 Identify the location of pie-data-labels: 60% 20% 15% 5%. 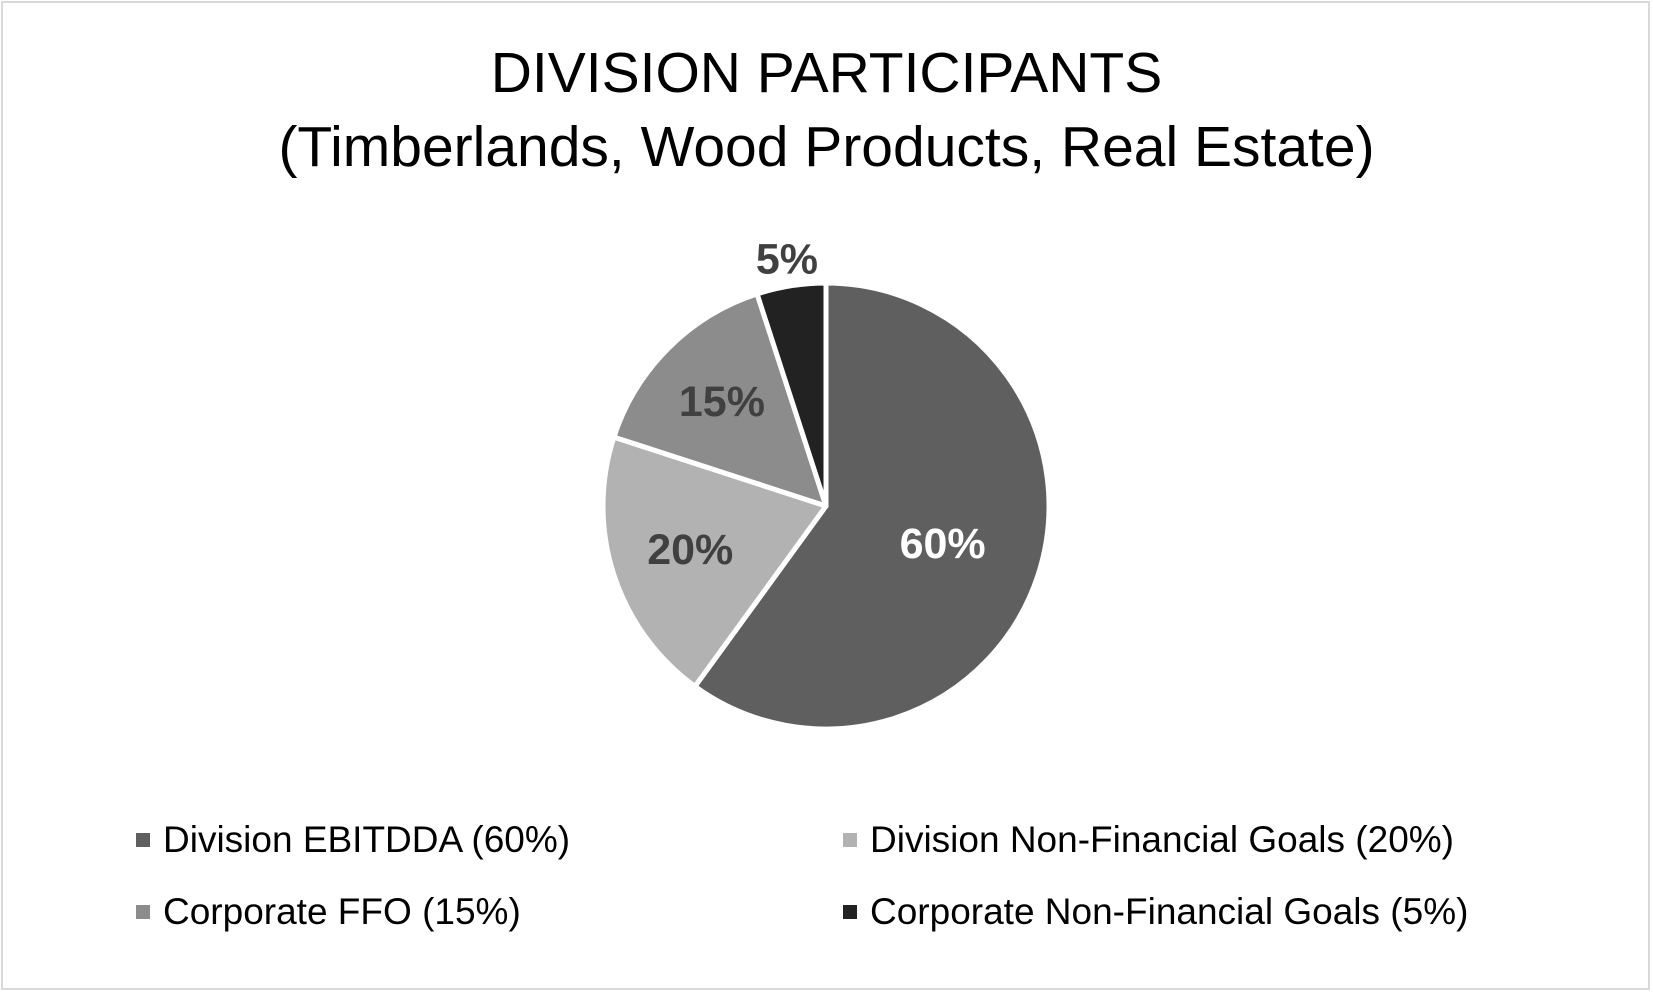
(816, 404).